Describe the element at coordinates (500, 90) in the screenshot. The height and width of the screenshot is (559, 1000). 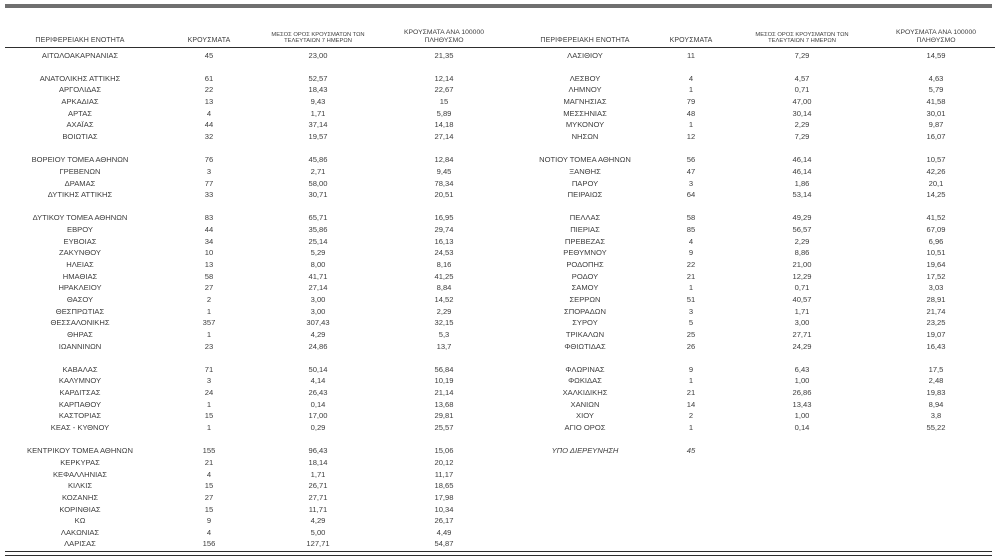
I see `table-row: ΑΡΓΟΛΙΔΑΣ 22 18,43 22,67 ΛΗΜΝΟΥ 1 0,71 5,79` at that location.